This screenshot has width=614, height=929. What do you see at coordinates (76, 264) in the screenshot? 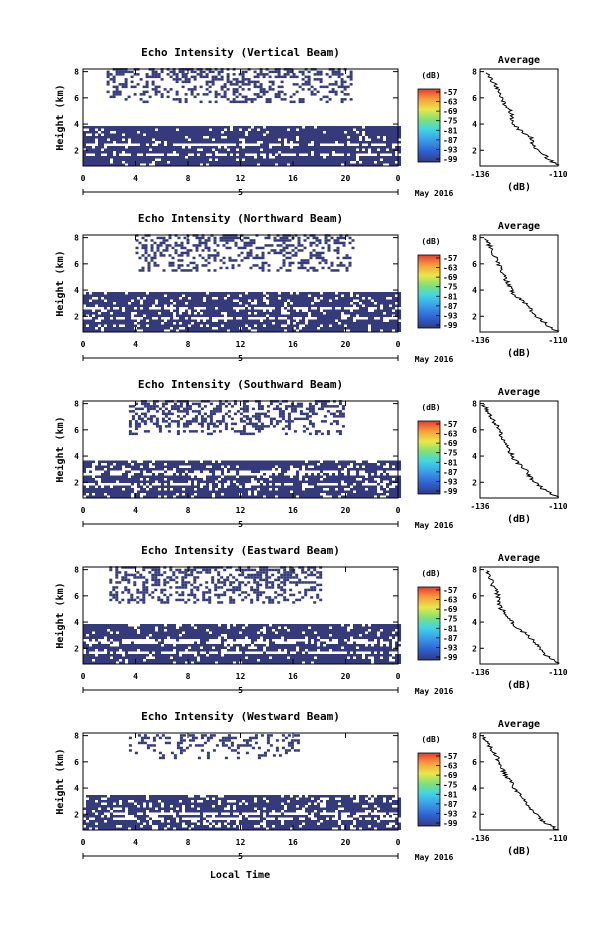
I see `y-tick-label: 6` at bounding box center [76, 264].